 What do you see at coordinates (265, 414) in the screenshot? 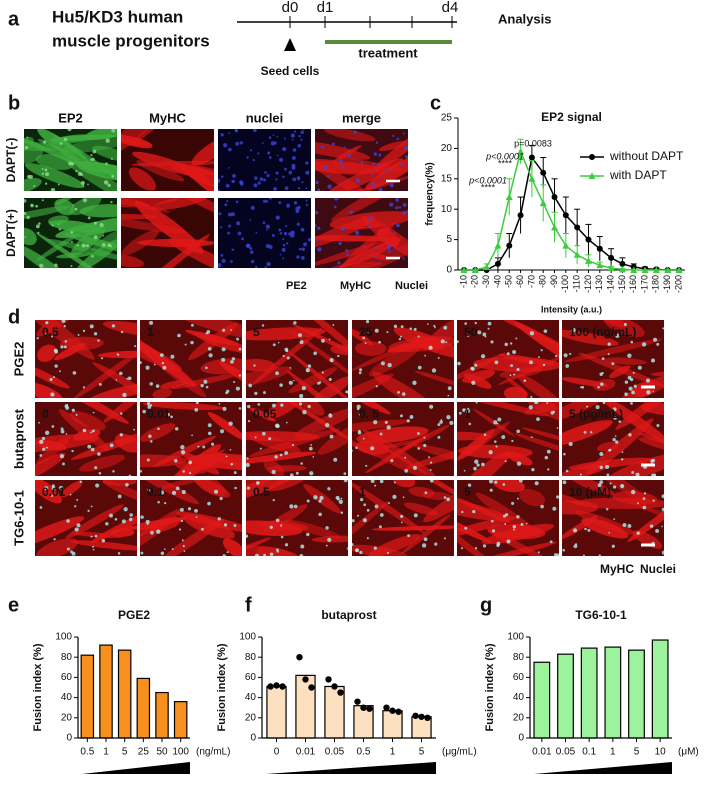
I see `dose-label: 0.05` at bounding box center [265, 414].